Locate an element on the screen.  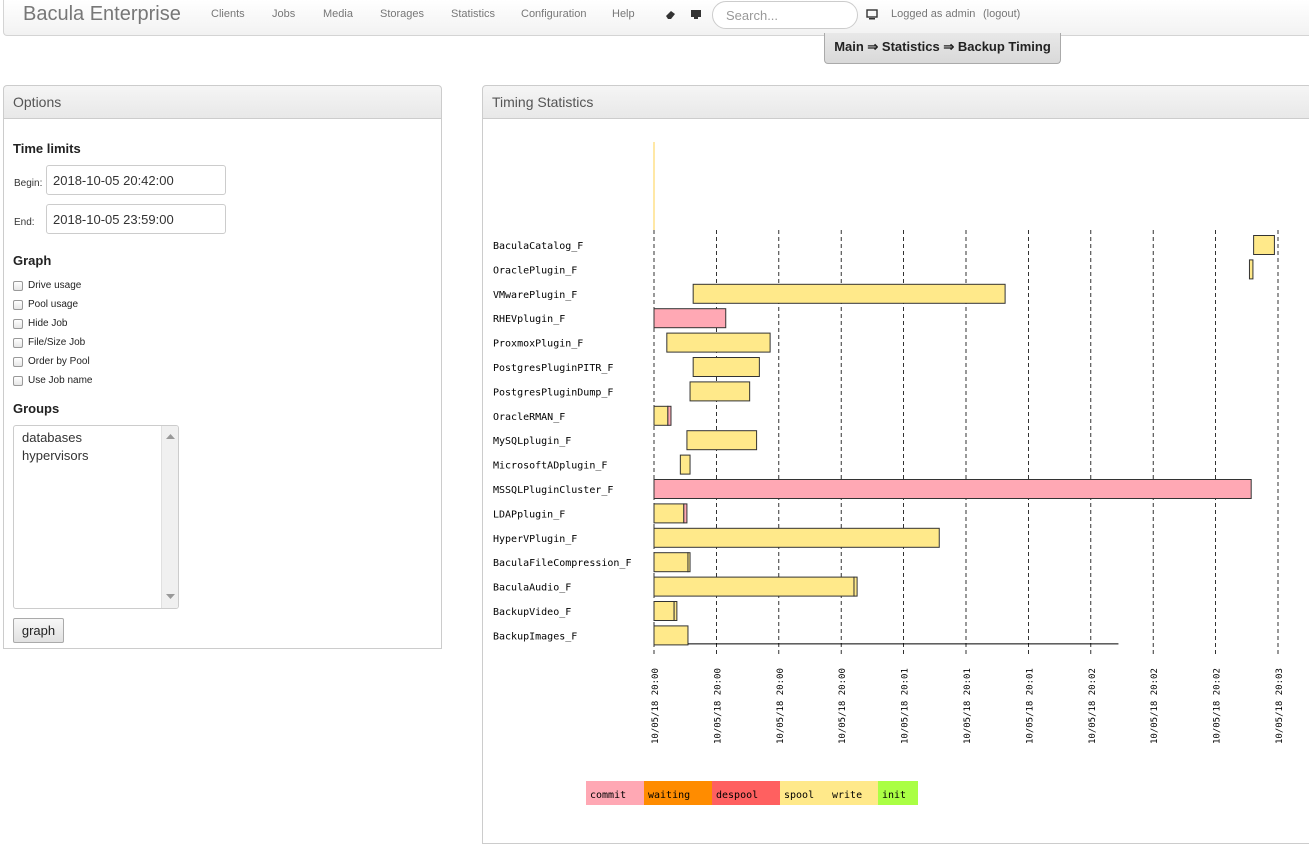
groups-heading: Groups is located at coordinates (36, 408).